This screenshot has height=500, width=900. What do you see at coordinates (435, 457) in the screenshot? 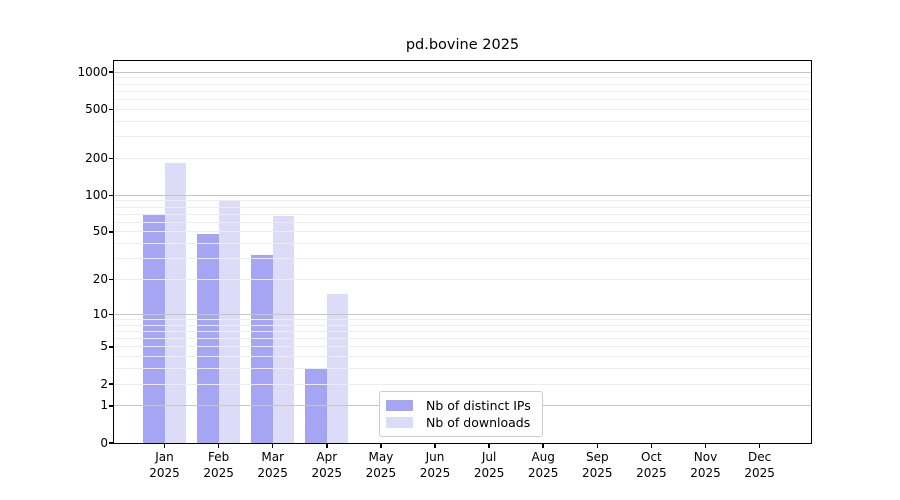
I see `month-label: Jun` at bounding box center [435, 457].